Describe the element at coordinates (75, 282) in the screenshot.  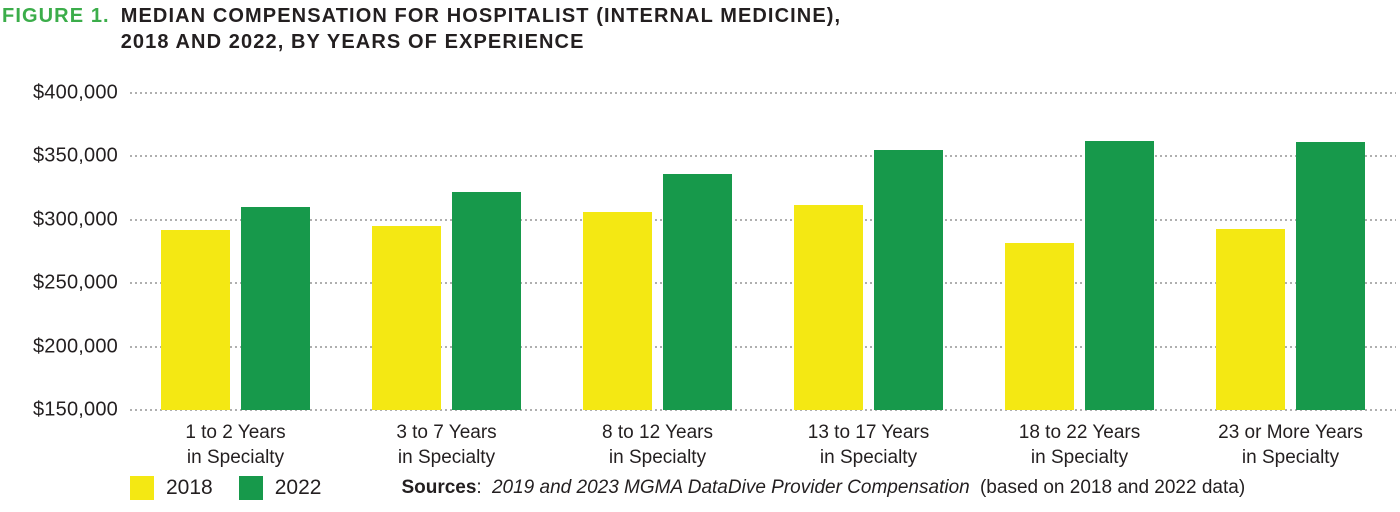
I see `y-tick-label: $250,000` at that location.